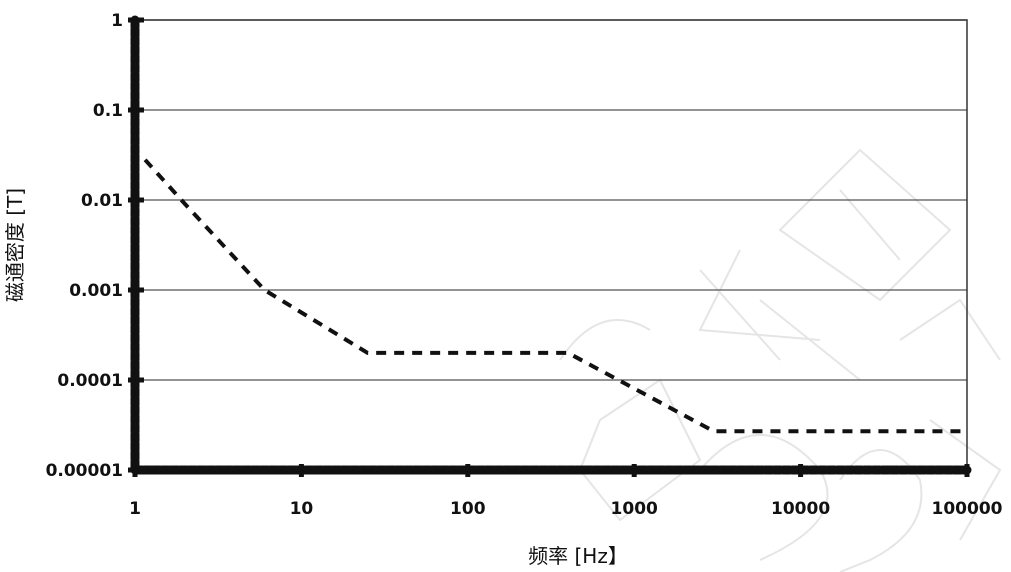  Describe the element at coordinates (468, 509) in the screenshot. I see `x-tick-label: 100` at that location.